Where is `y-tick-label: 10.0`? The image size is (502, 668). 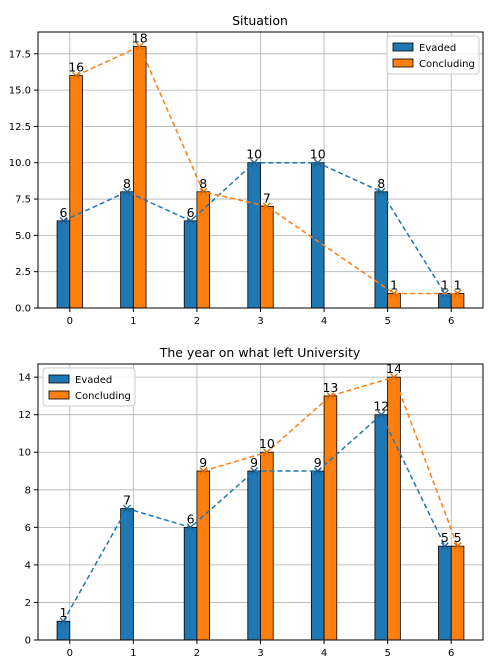 y-tick-label: 10.0 is located at coordinates (20, 163).